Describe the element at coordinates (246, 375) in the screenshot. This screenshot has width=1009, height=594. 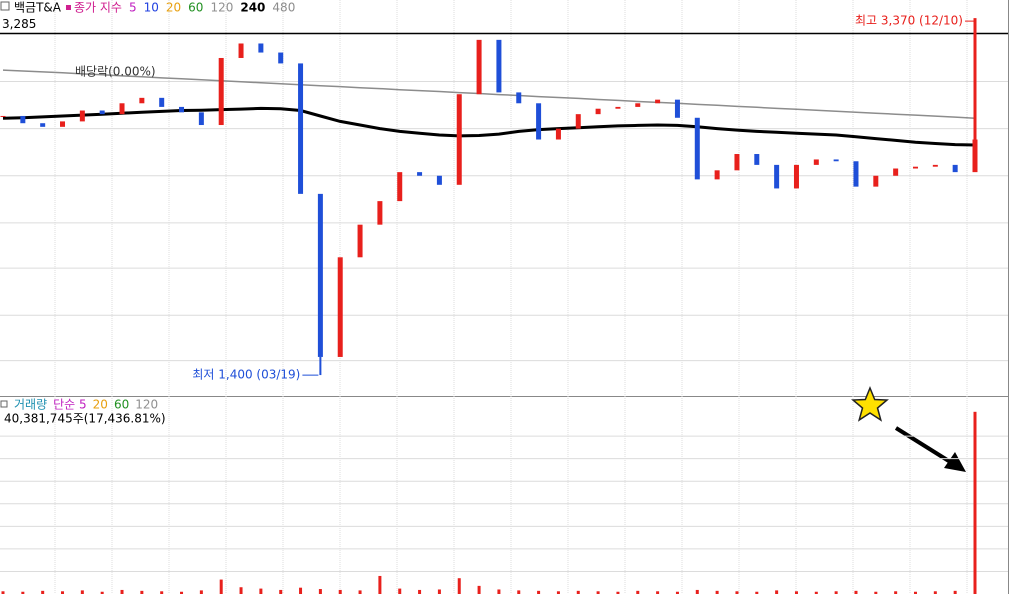
I see `low-label: 최저 1,400 (03/19)` at that location.